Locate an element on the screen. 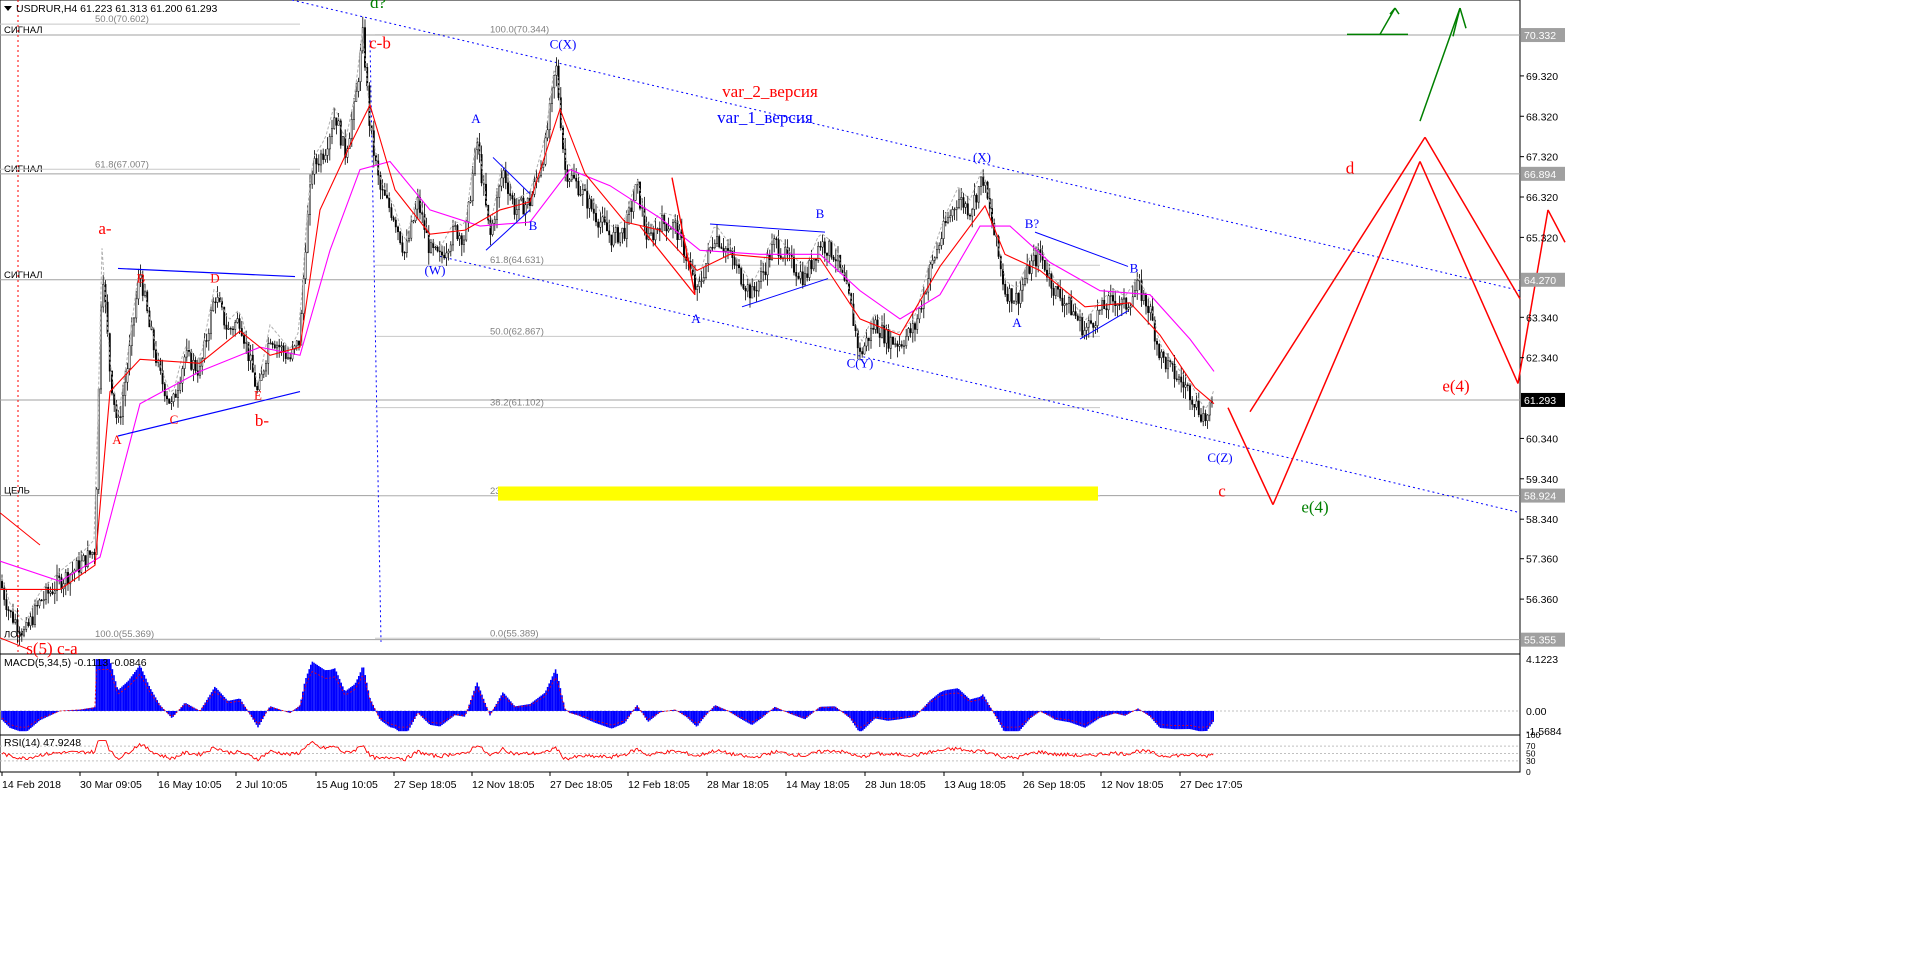 The height and width of the screenshot is (973, 1916). green-arrow-head-b is located at coordinates (1463, 18).